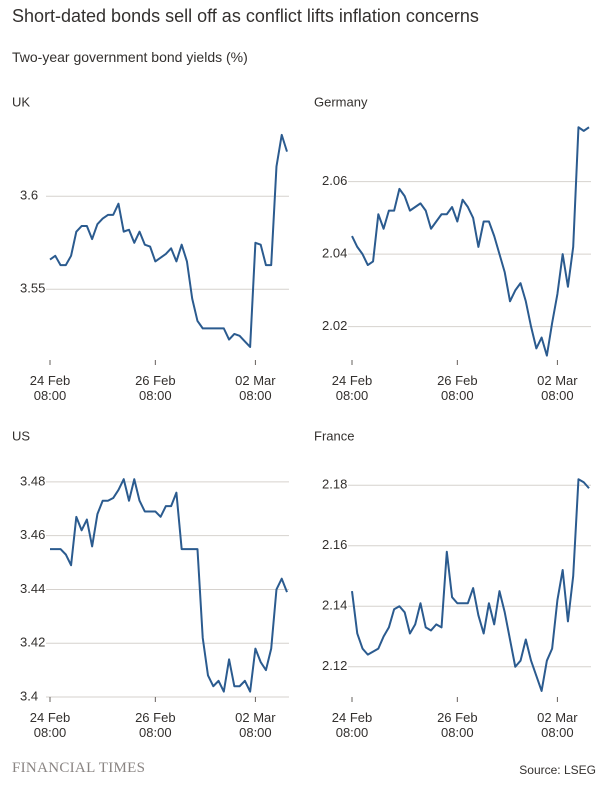 This screenshot has height=794, width=608. What do you see at coordinates (341, 101) in the screenshot?
I see `panel-title: Germany` at bounding box center [341, 101].